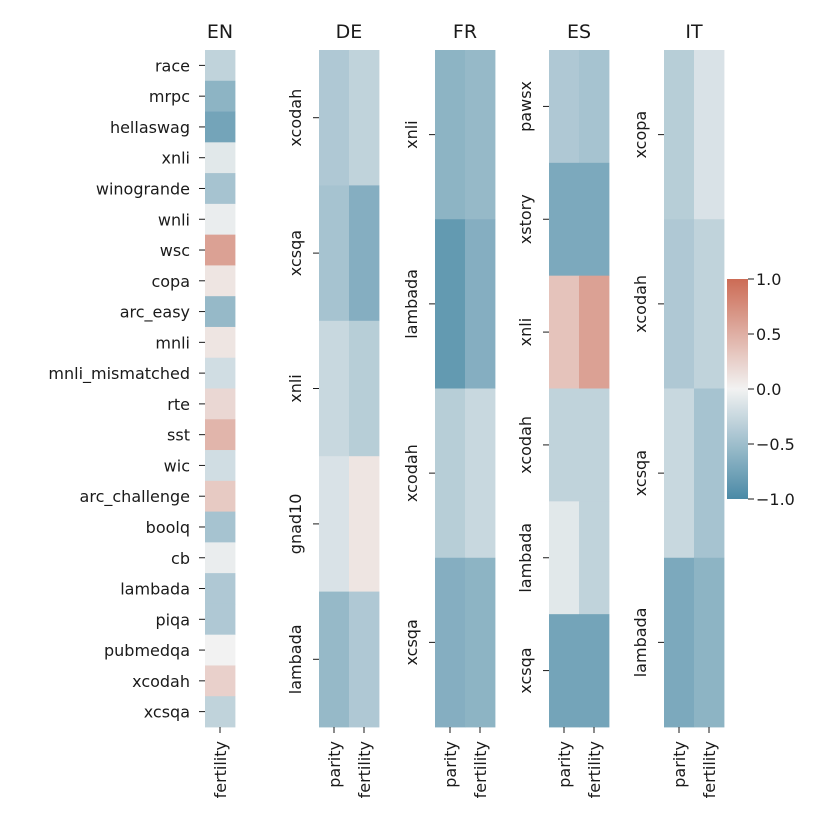  I want to click on row-label: piqa, so click(172, 619).